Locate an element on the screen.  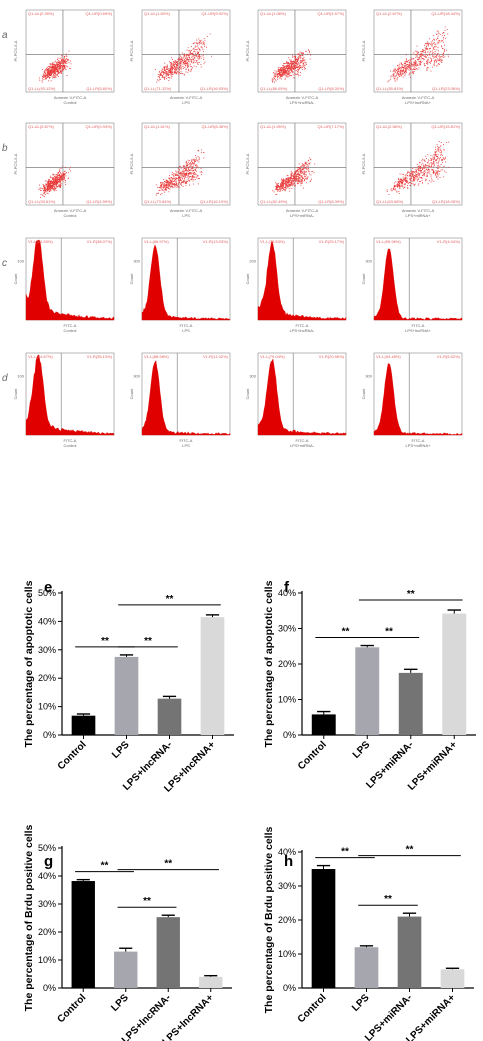
histogram-area is located at coordinates (186, 398).